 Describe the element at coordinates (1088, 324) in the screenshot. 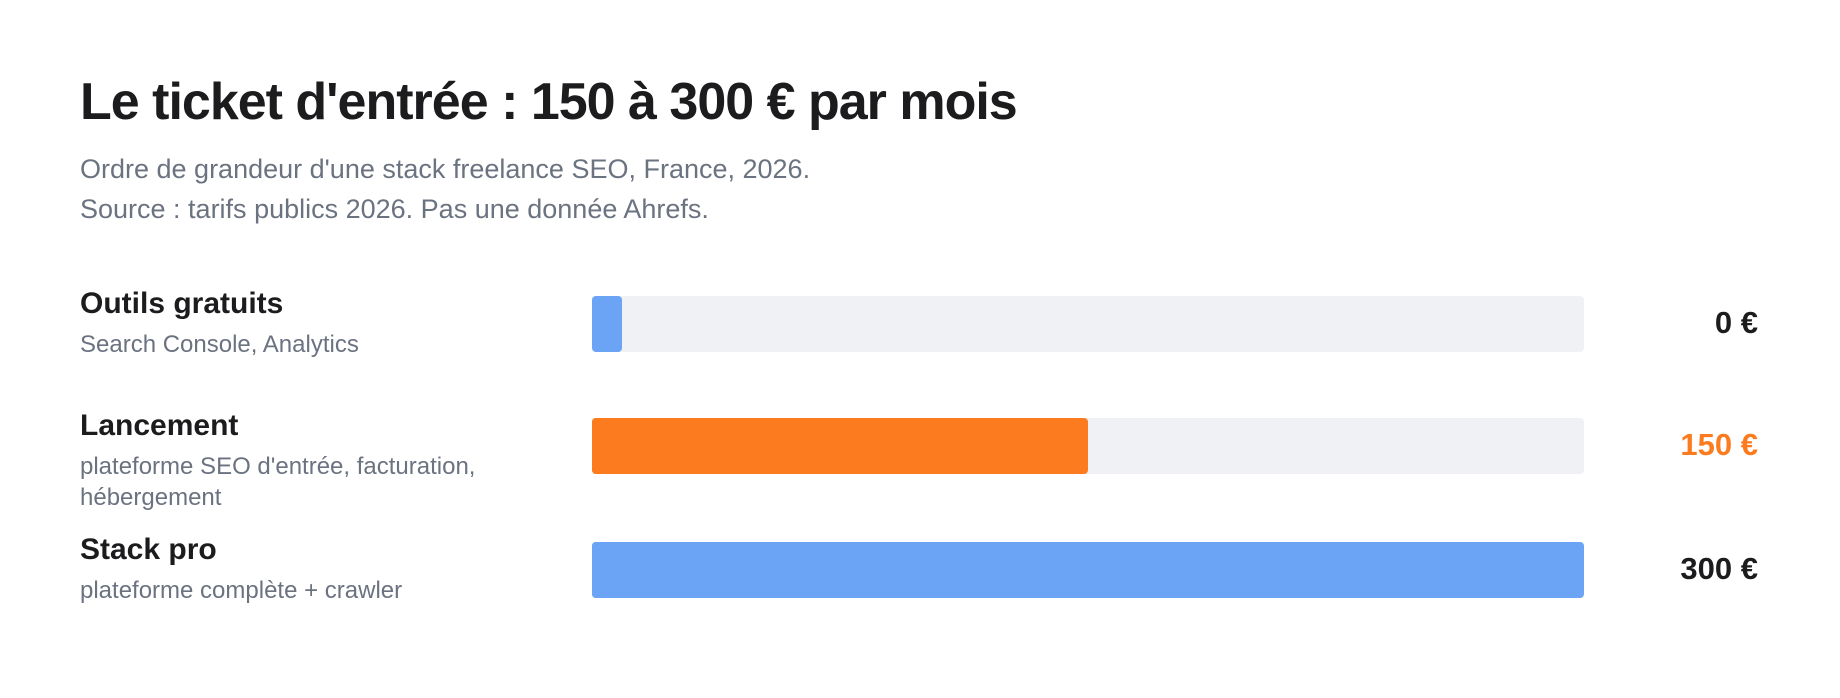

I see `bar-track` at that location.